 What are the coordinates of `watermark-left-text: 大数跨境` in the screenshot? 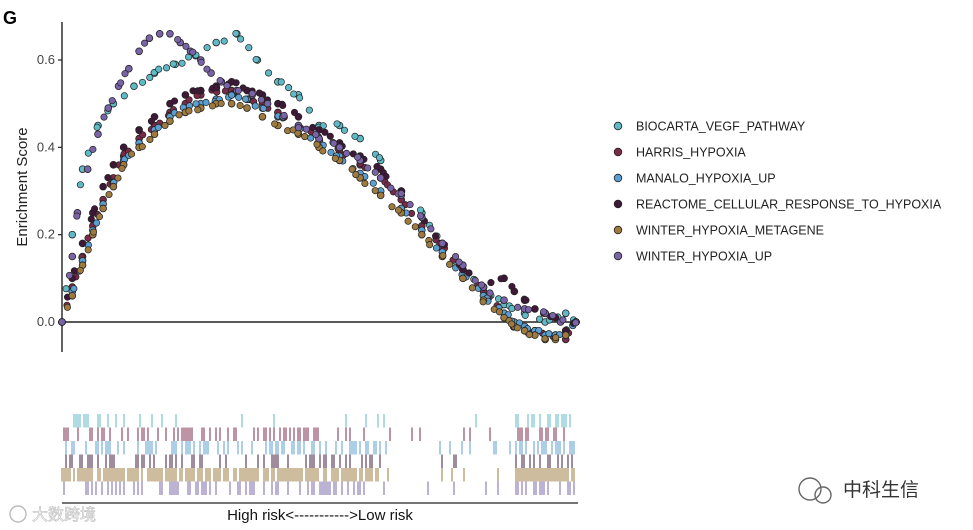 It's located at (64, 514).